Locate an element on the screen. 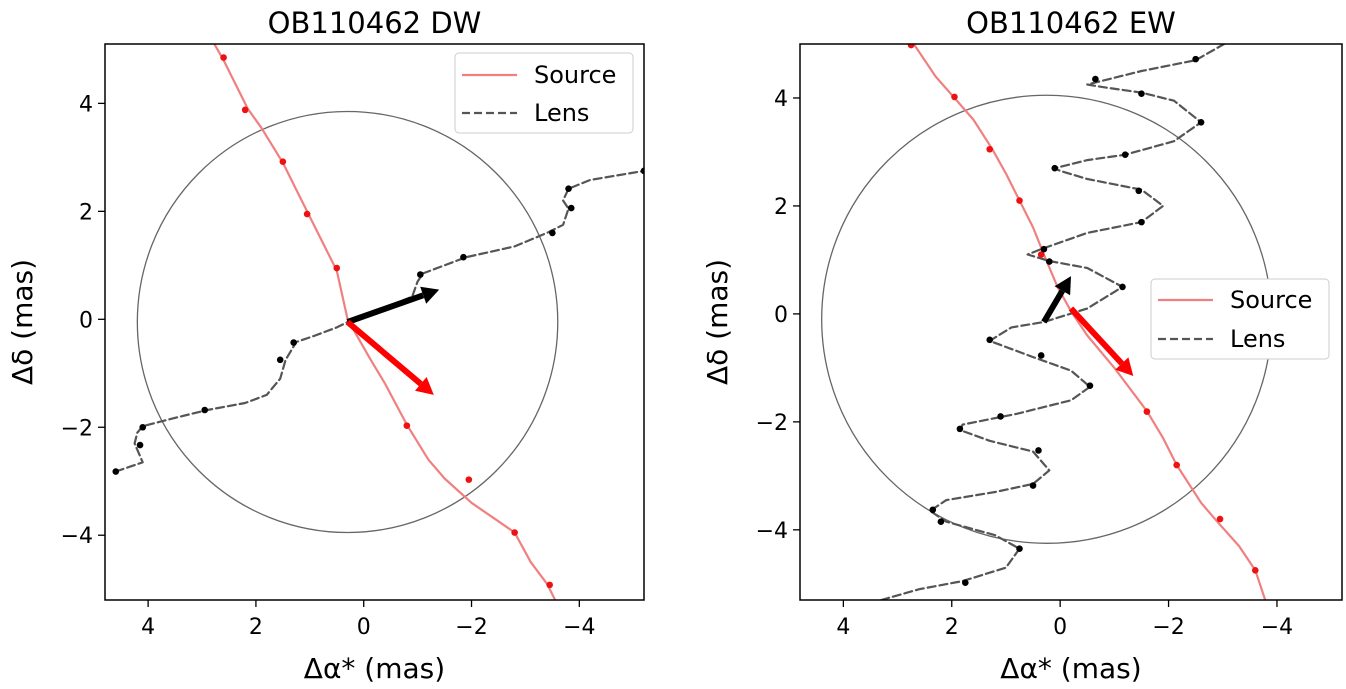 This screenshot has height=689, width=1346. legend-source-label: Source is located at coordinates (1271, 300).